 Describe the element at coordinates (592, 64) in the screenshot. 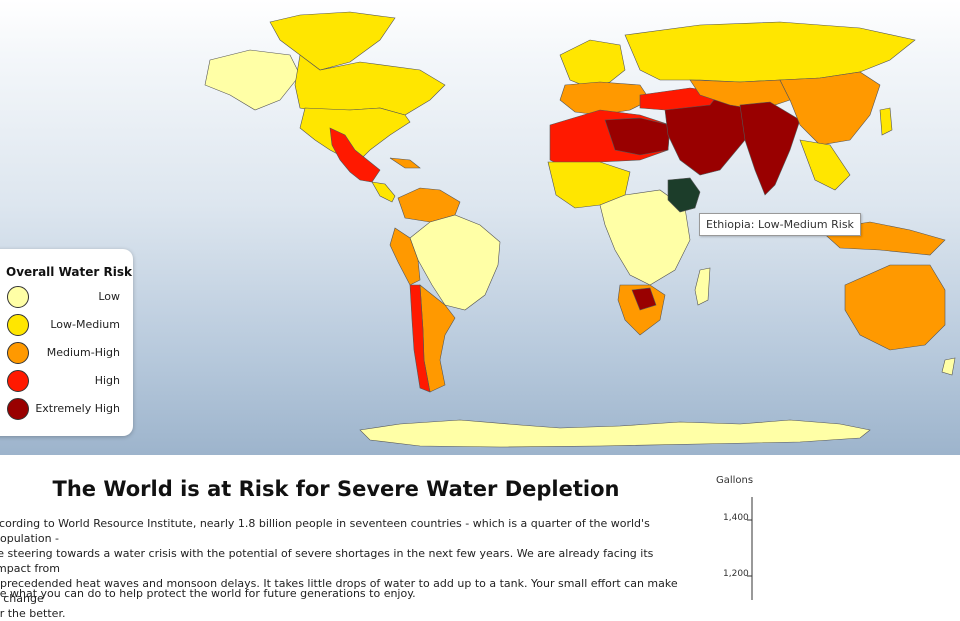

I see `region-northern-europe` at that location.